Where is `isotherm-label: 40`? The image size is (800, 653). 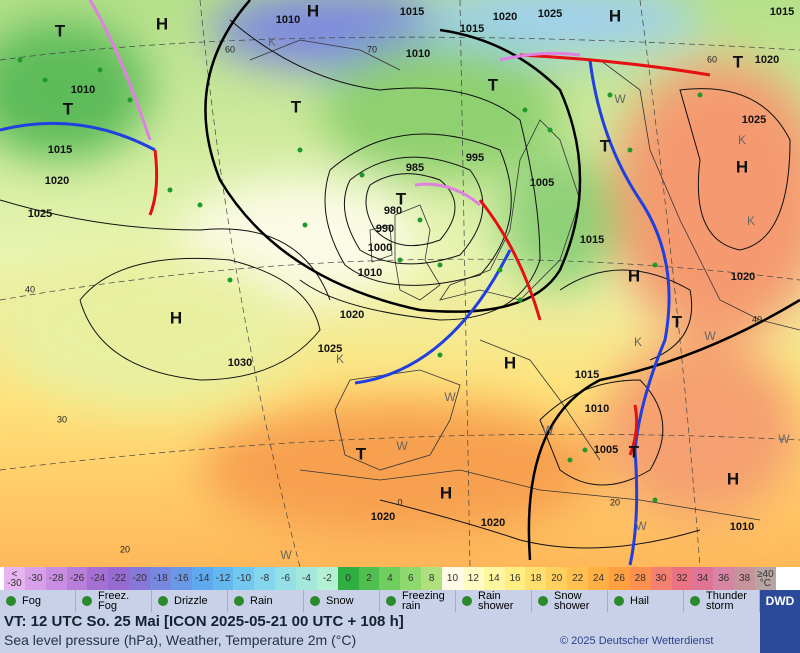 isotherm-label: 40 is located at coordinates (757, 319).